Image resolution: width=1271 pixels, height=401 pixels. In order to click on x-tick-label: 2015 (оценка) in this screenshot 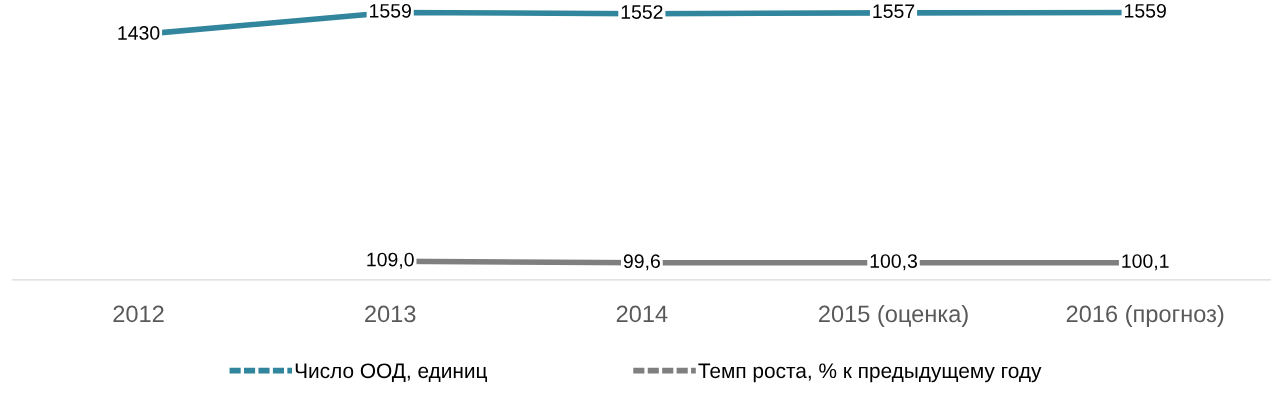, I will do `click(893, 315)`.